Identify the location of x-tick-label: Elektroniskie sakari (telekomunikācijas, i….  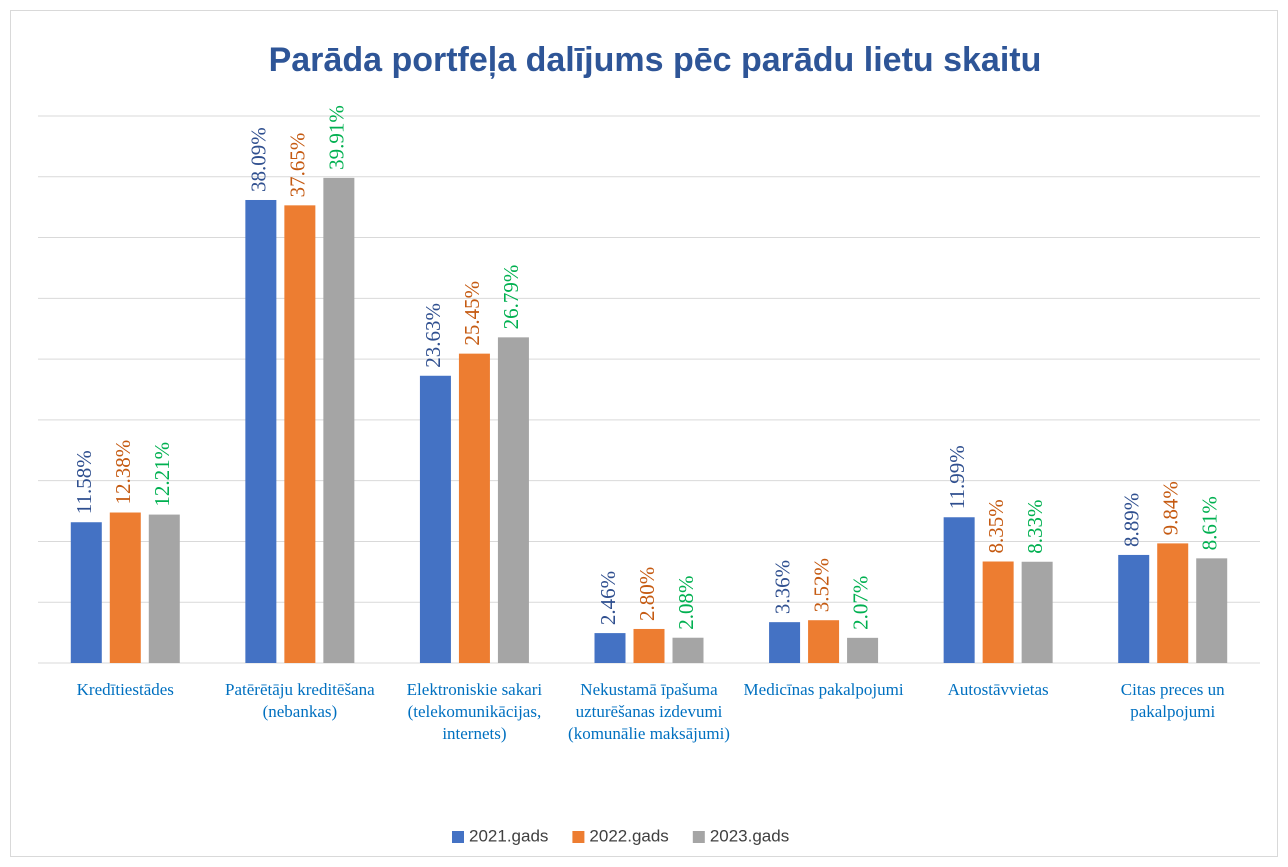
(475, 711).